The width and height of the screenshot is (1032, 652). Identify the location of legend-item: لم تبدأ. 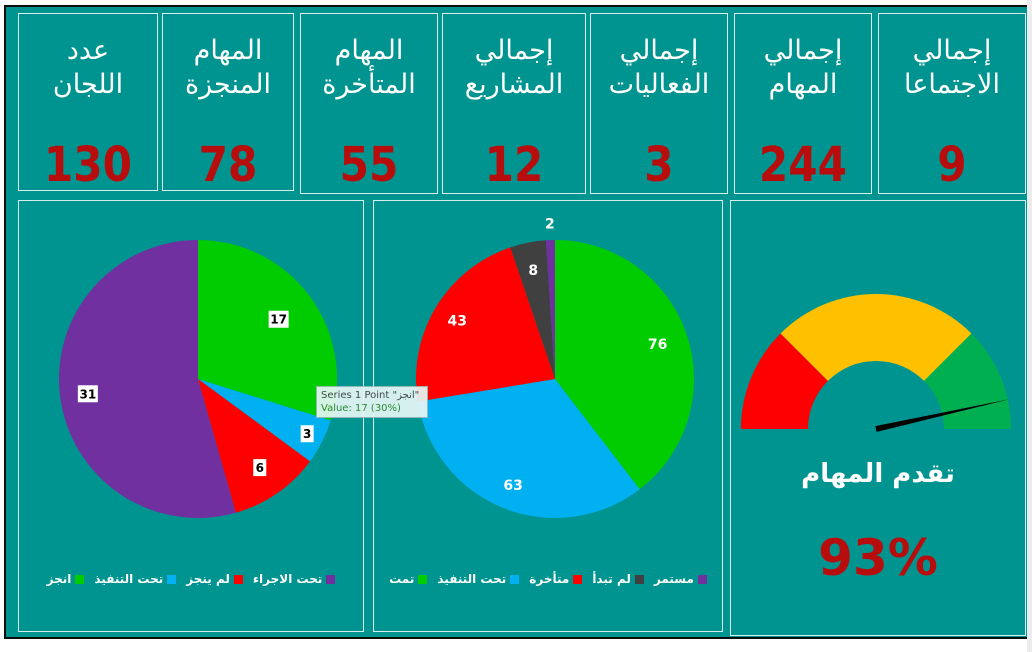
(618, 579).